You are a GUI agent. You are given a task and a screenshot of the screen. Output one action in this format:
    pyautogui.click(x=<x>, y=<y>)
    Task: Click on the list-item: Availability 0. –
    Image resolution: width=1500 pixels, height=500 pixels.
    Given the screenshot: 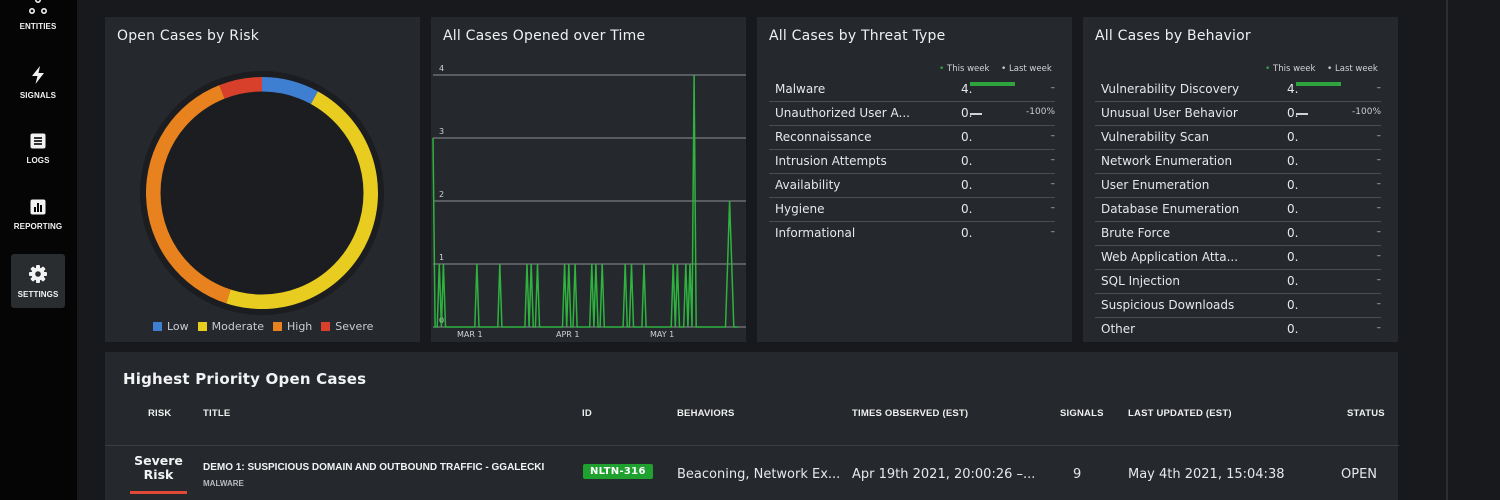 What is the action you would take?
    pyautogui.click(x=912, y=185)
    